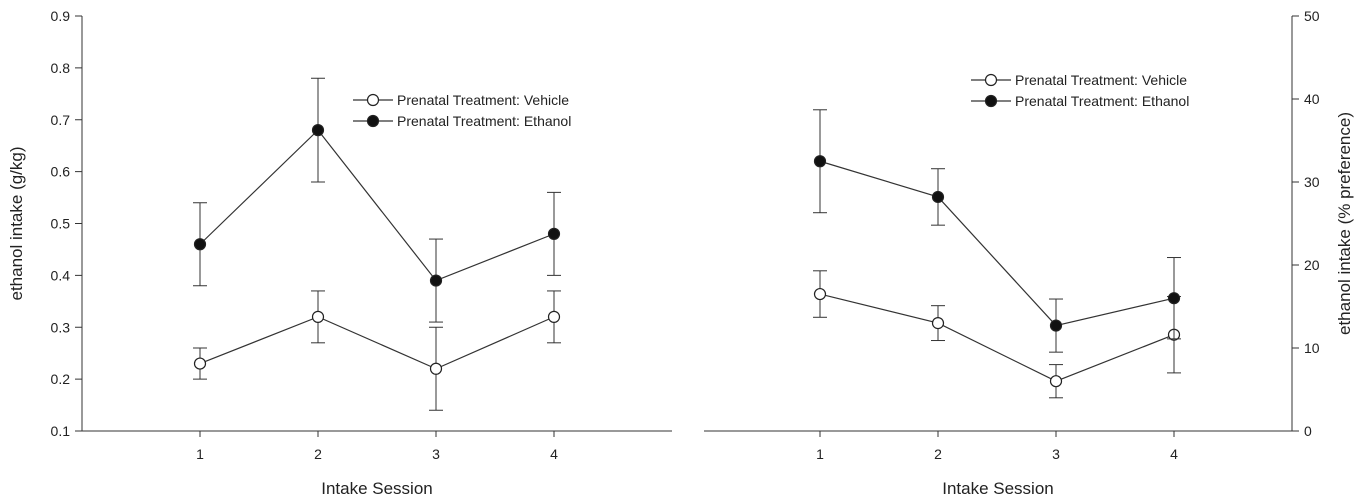 The height and width of the screenshot is (502, 1368). I want to click on y-tick-label: 0, so click(1308, 431).